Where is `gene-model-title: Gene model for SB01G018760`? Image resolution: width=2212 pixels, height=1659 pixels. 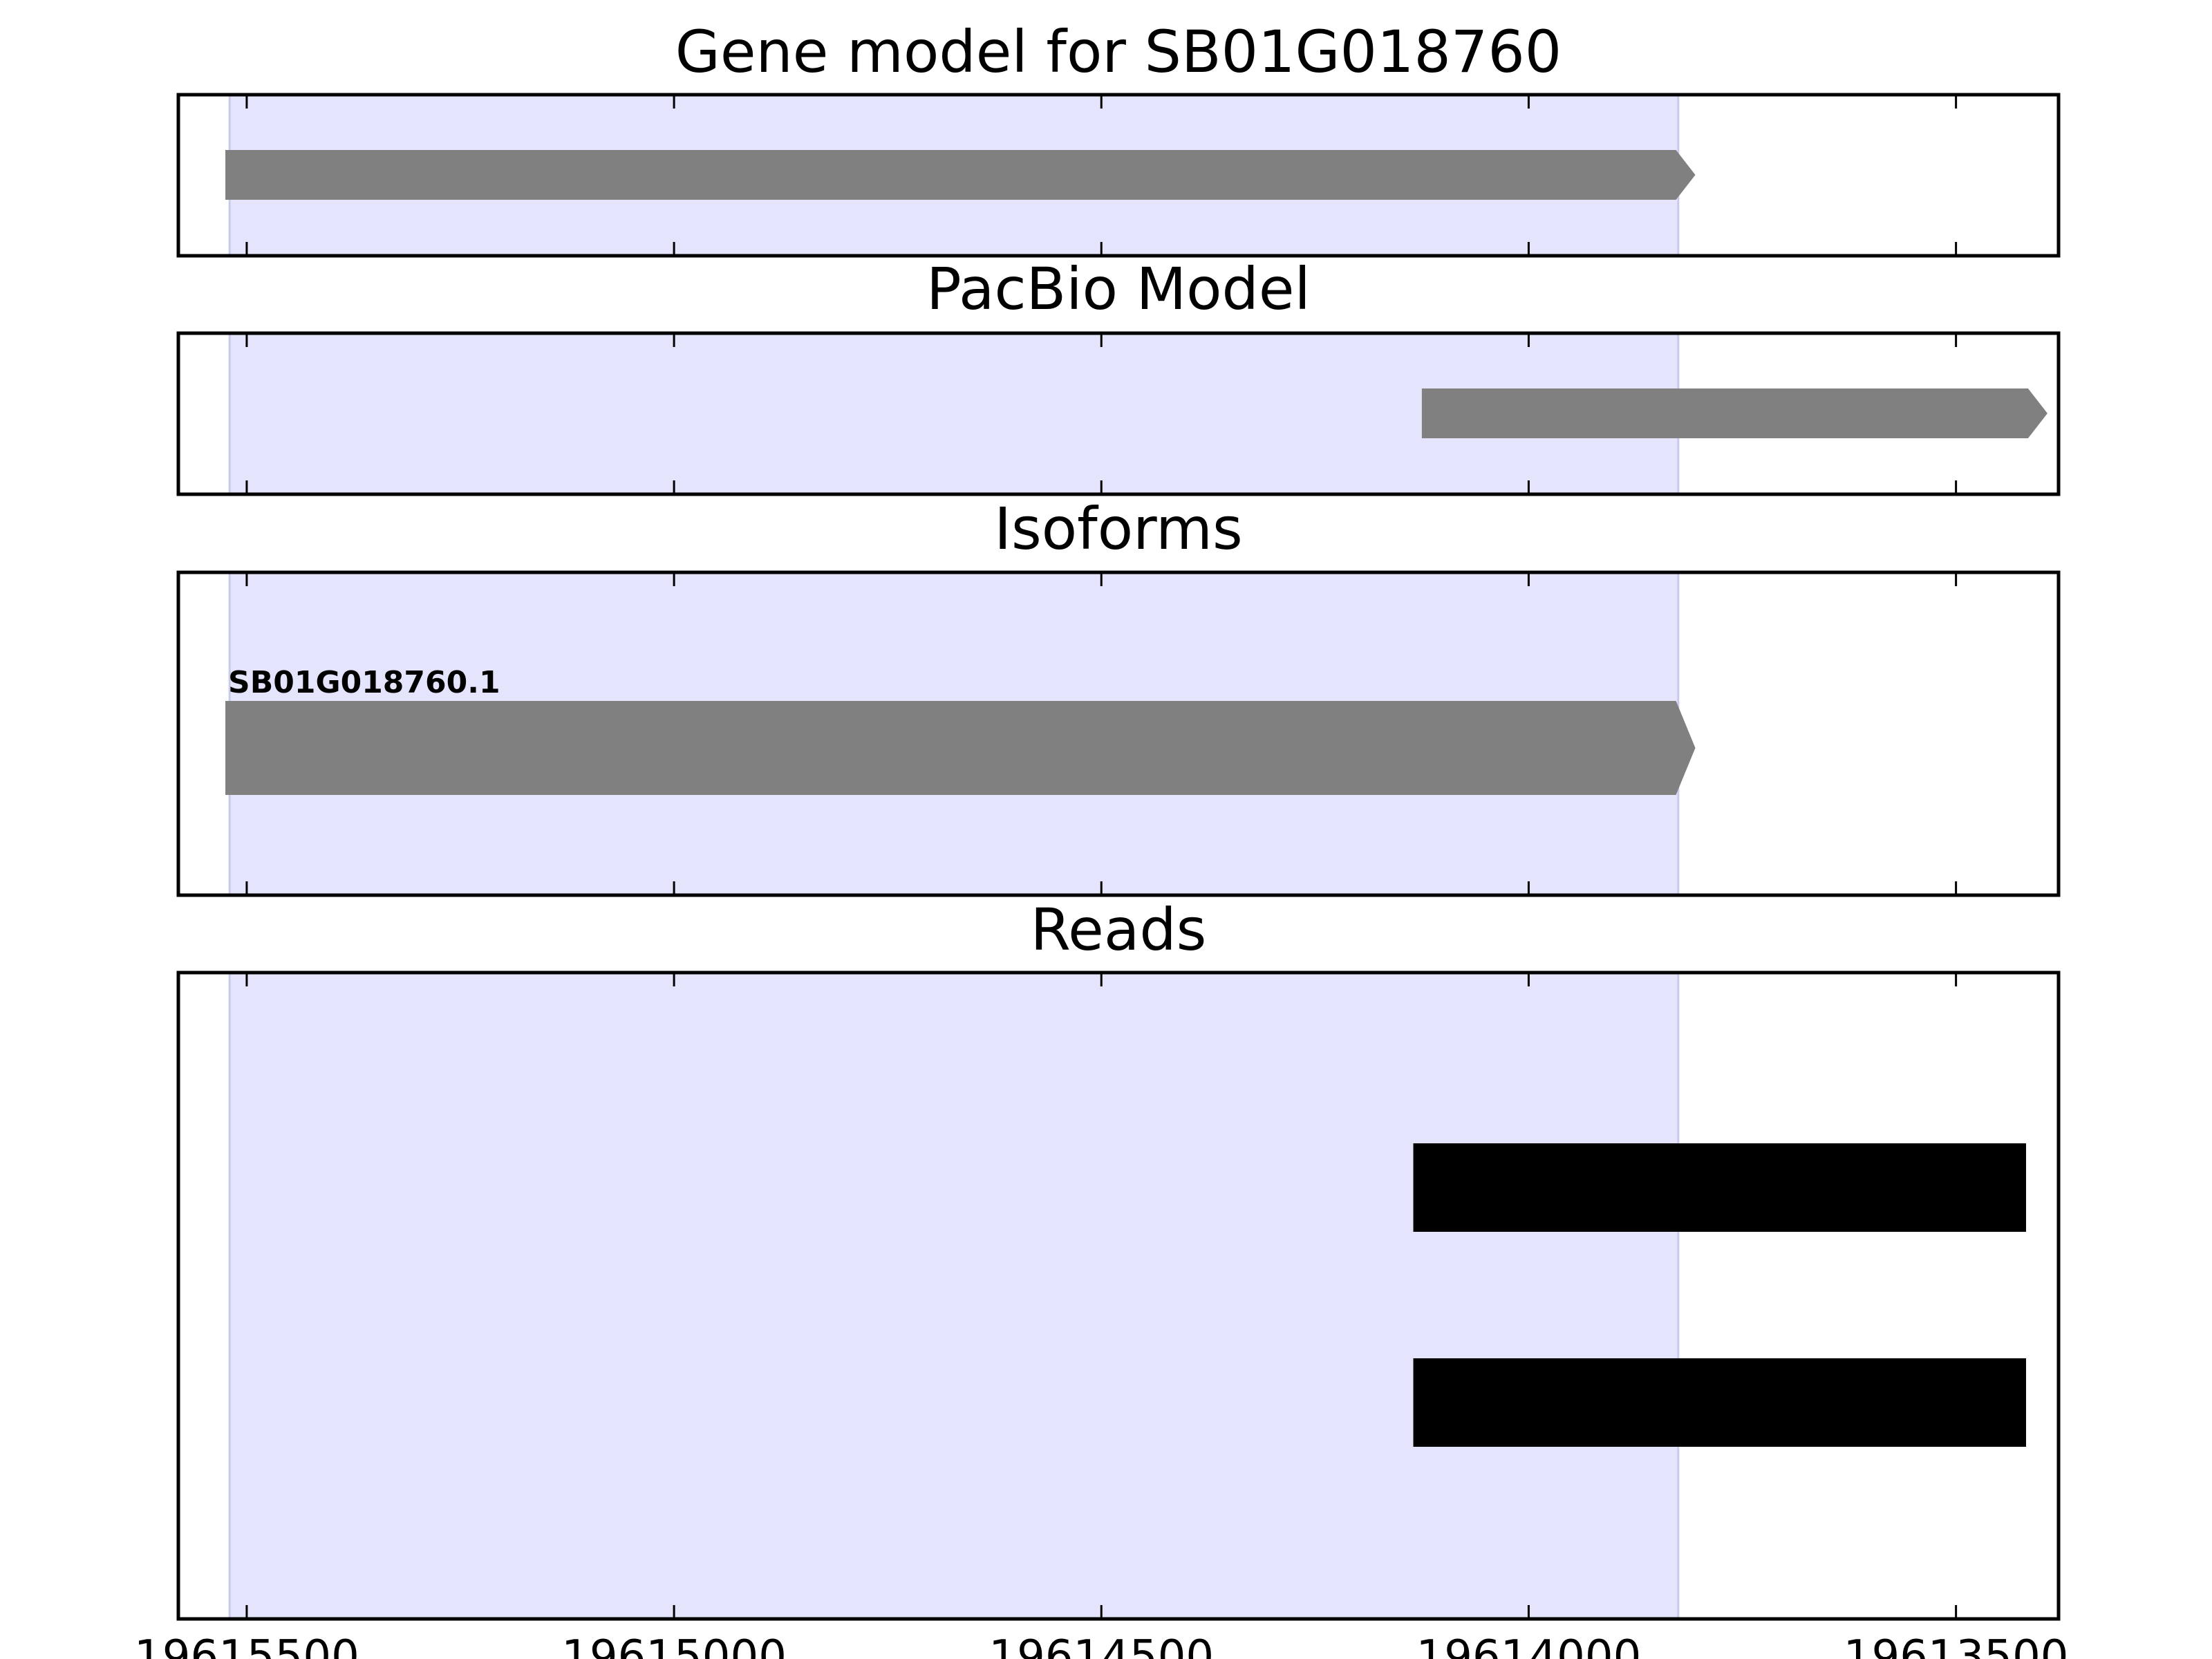
gene-model-title: Gene model for SB01G018760 is located at coordinates (1118, 52).